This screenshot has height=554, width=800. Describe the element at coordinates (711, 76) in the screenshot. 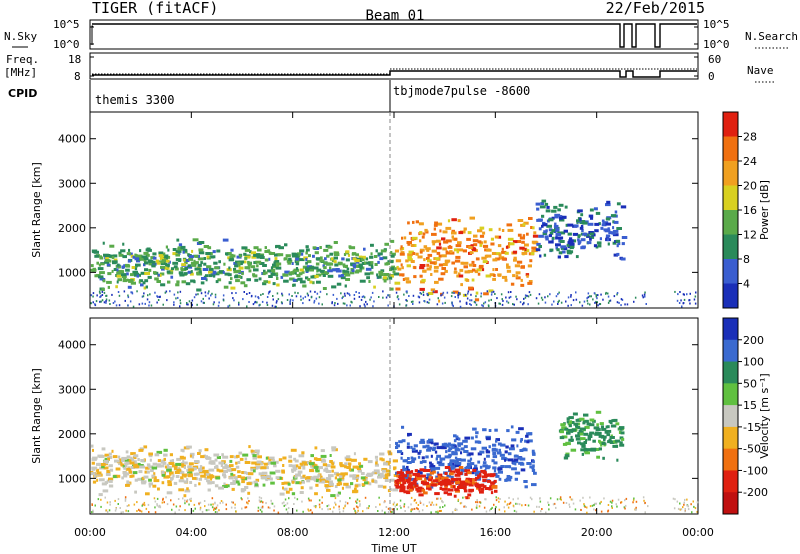

I see `nave-tick-bottom: 0` at that location.